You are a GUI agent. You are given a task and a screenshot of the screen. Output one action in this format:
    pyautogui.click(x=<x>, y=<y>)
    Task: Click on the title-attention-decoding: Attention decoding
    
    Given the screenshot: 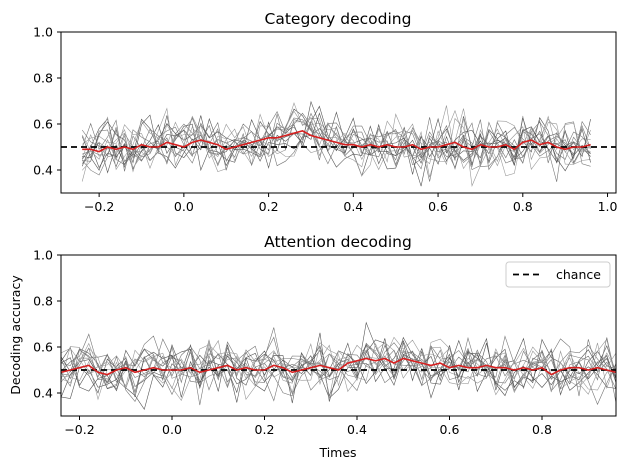 What is the action you would take?
    pyautogui.click(x=338, y=242)
    